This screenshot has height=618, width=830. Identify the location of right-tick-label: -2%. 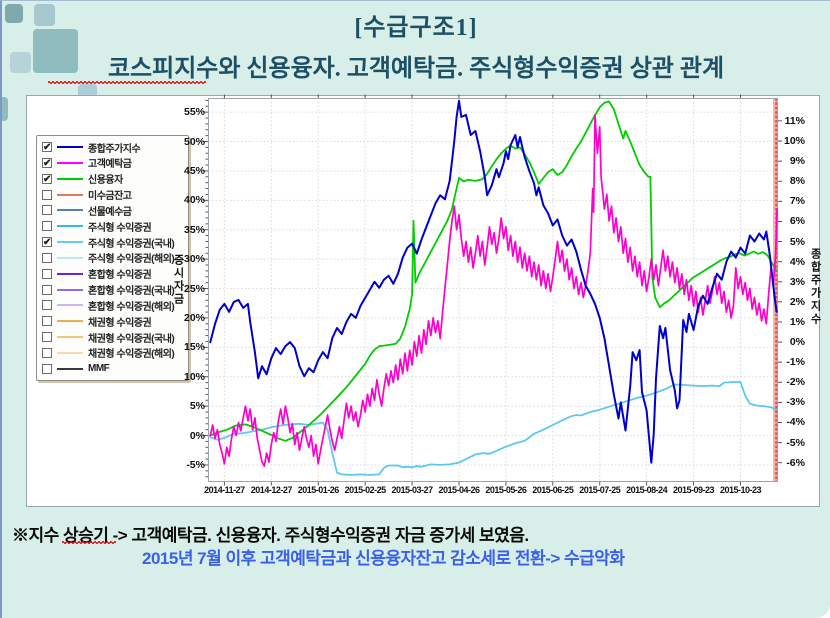
(795, 382).